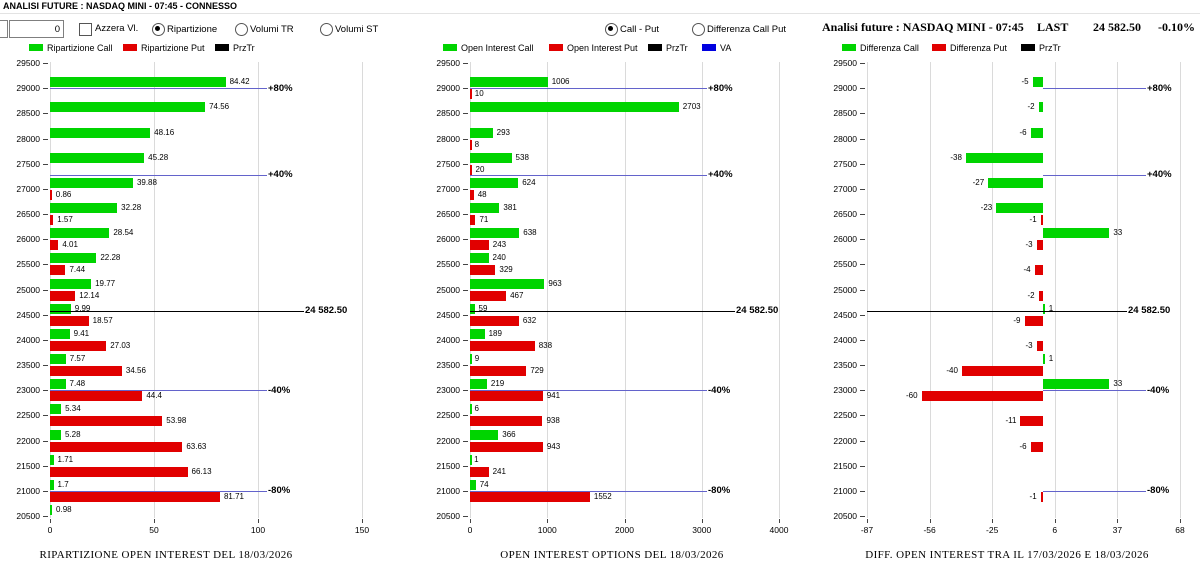 The image size is (1200, 572). What do you see at coordinates (1011, 421) in the screenshot?
I see `bar-value-label: -11` at bounding box center [1011, 421].